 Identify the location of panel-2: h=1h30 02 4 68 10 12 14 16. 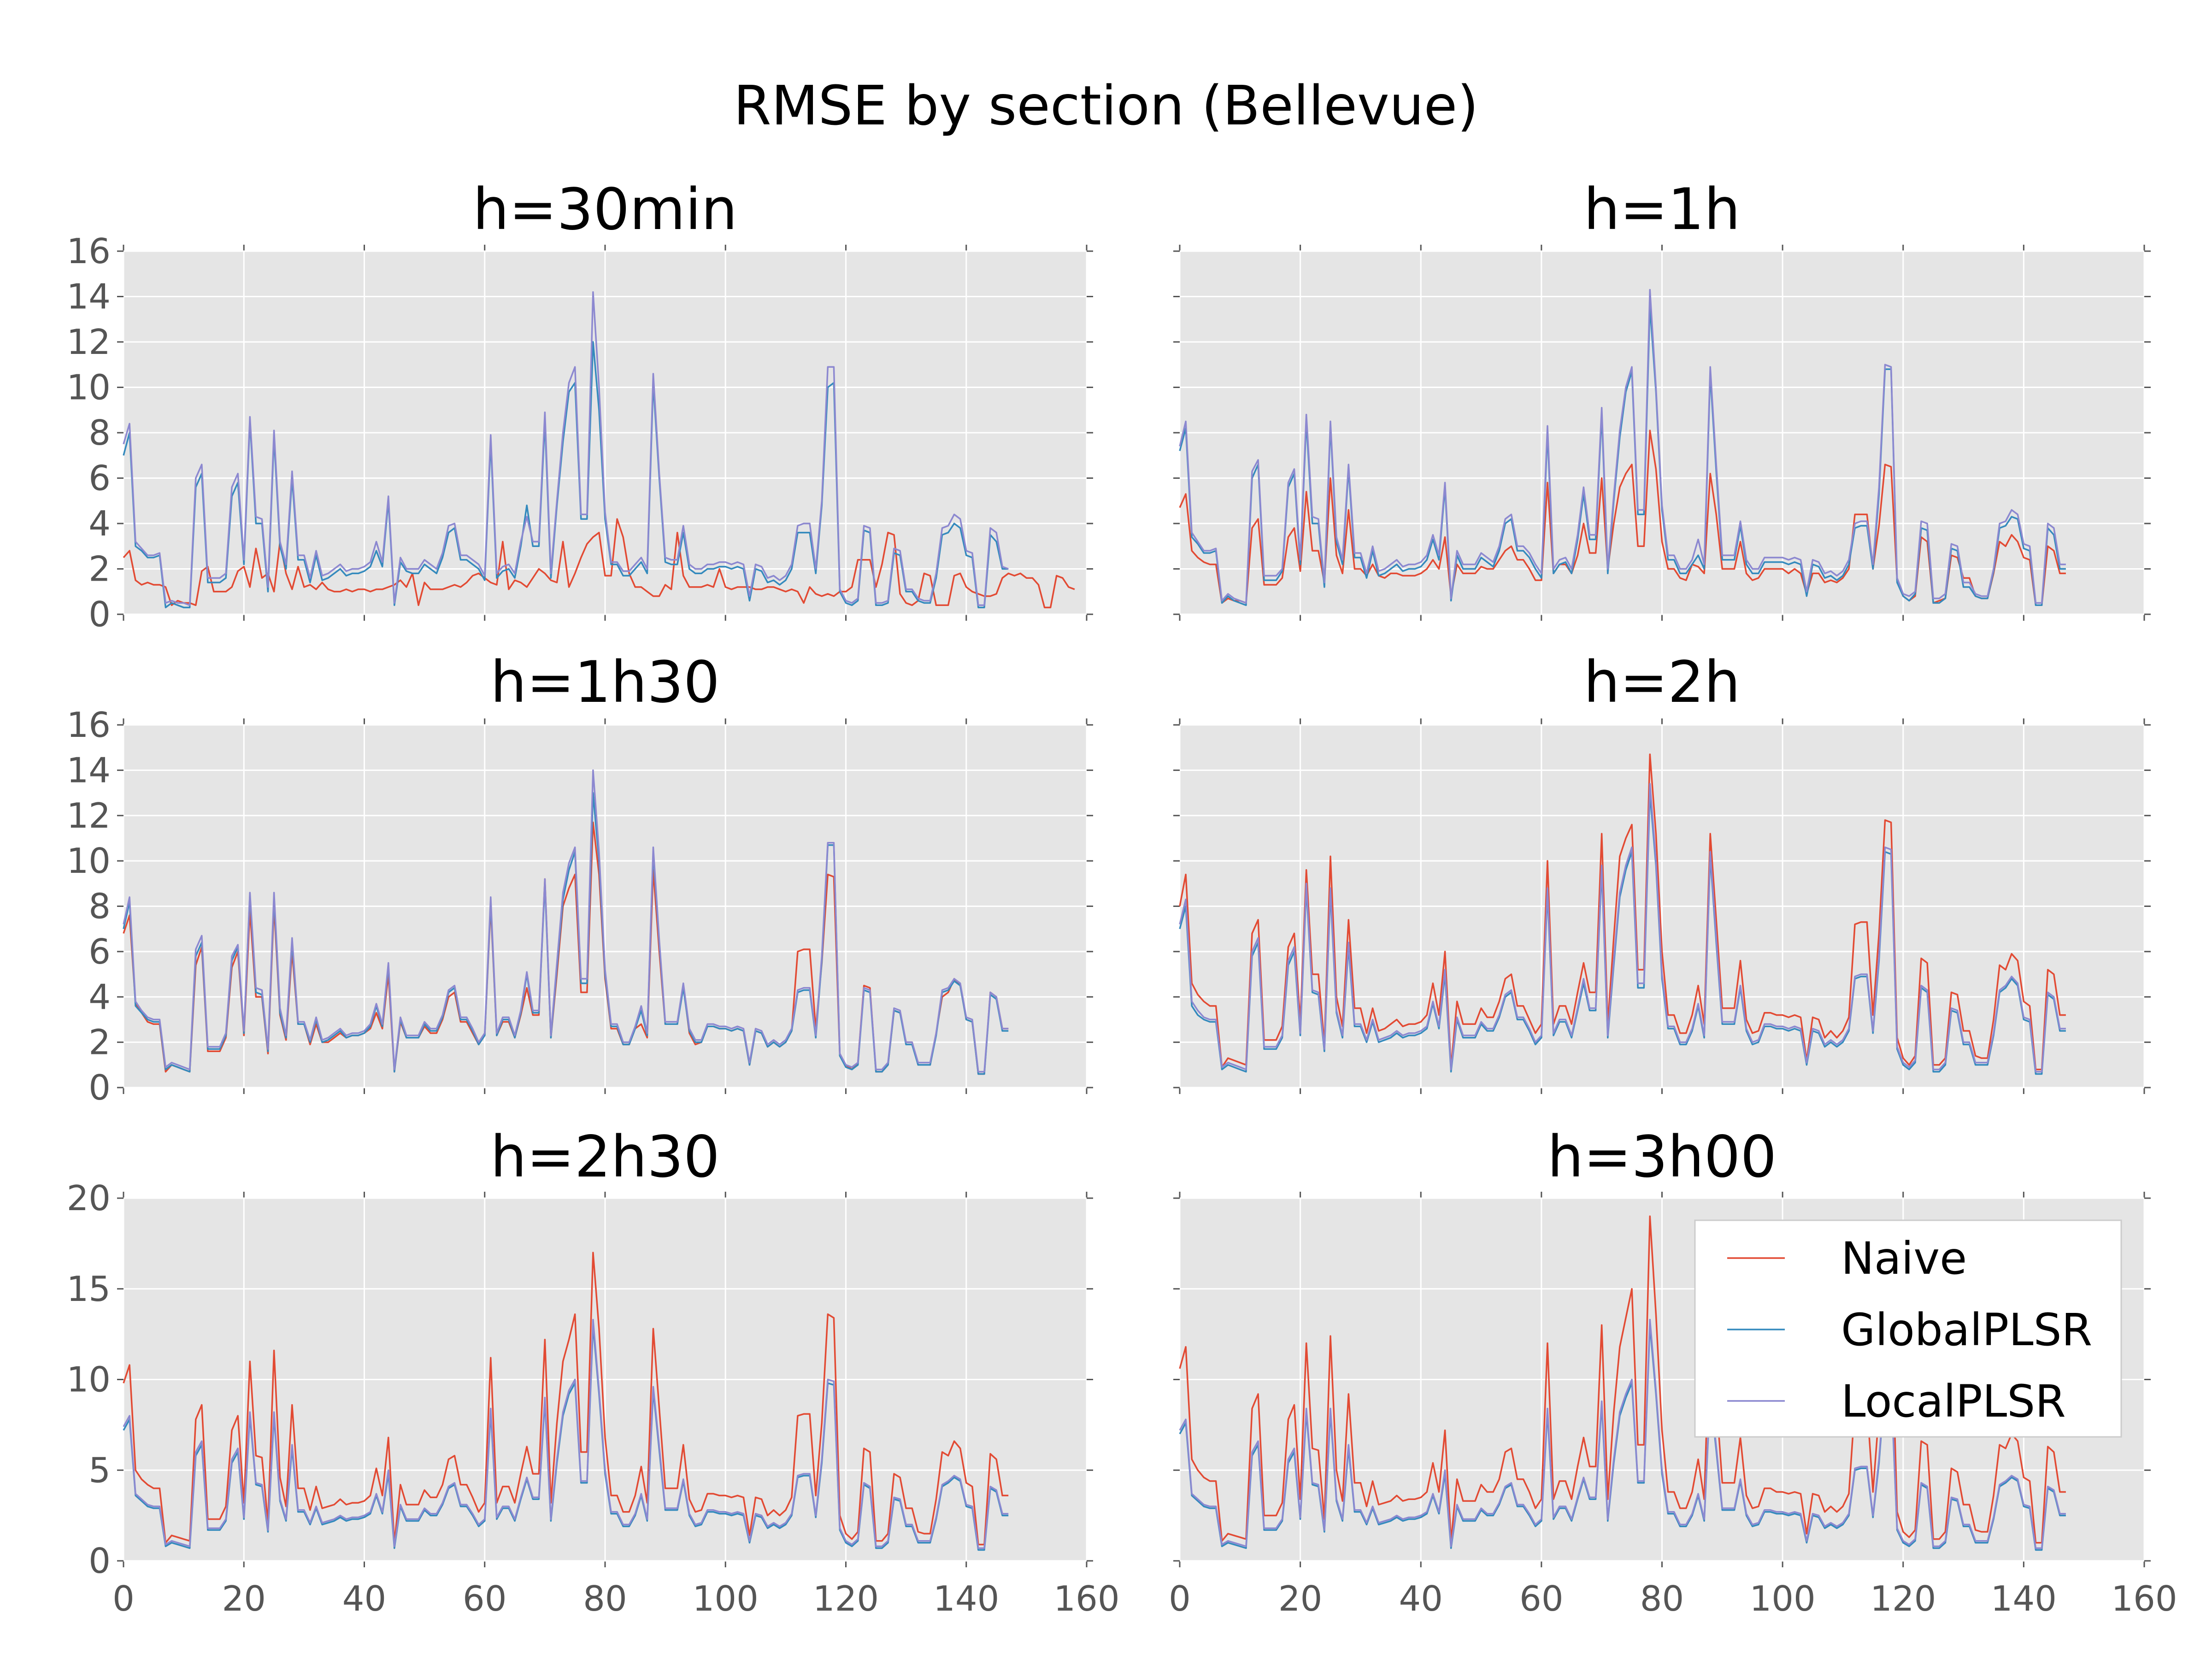
(580, 878).